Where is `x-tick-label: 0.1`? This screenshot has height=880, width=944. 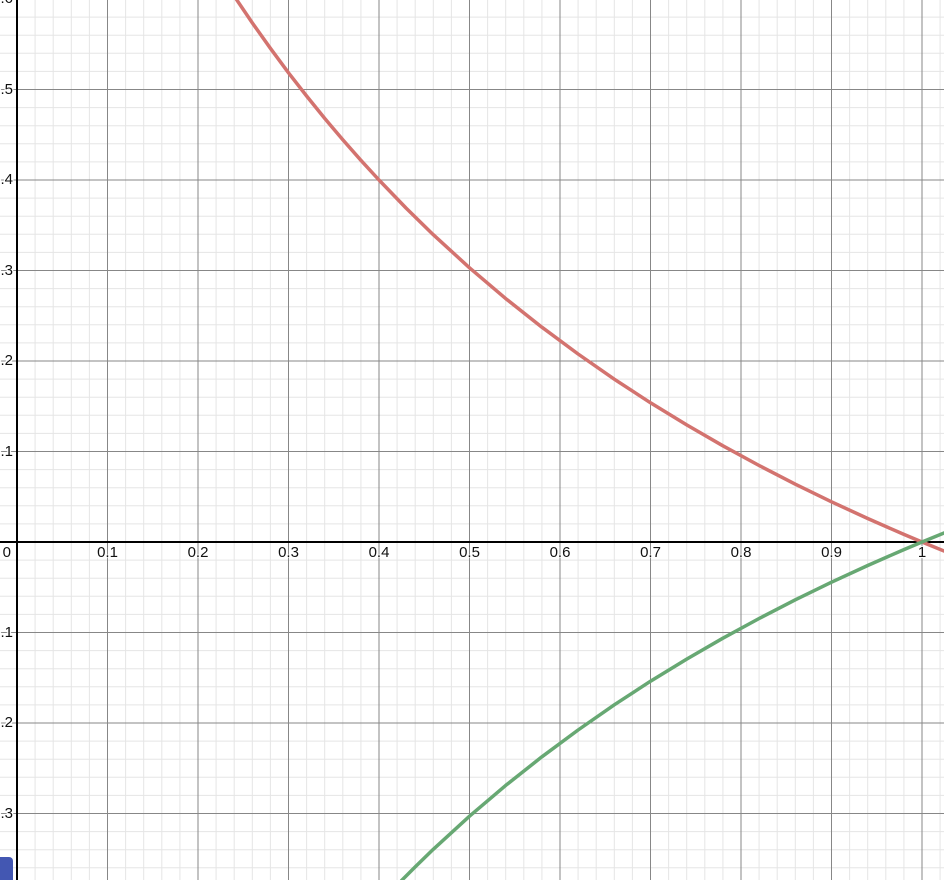 x-tick-label: 0.1 is located at coordinates (107, 552).